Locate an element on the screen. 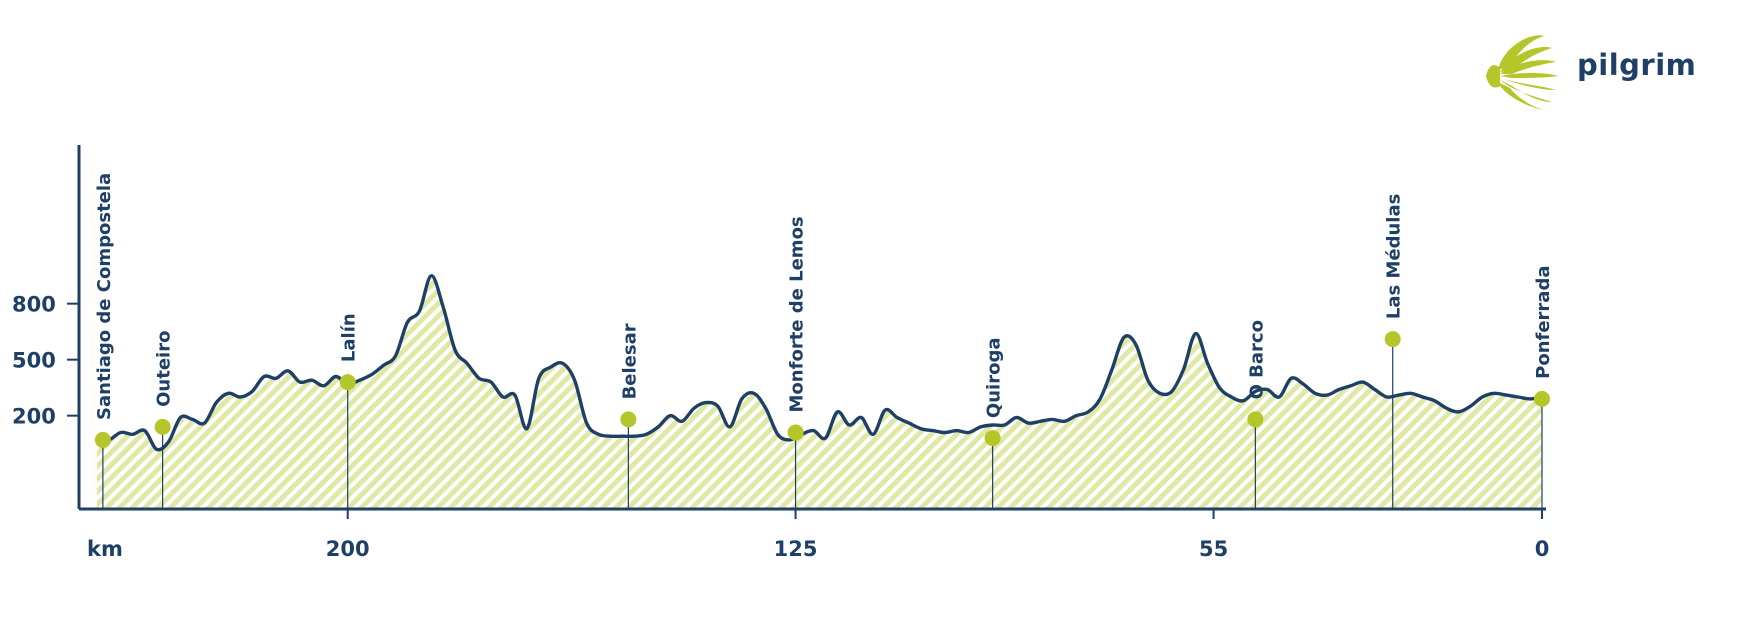 This screenshot has height=636, width=1745. location-label: Santiago de Compostela is located at coordinates (104, 296).